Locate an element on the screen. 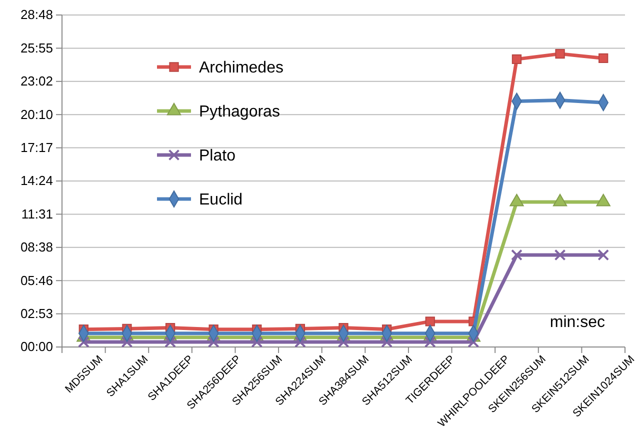 The width and height of the screenshot is (641, 440). legend-label: Plato is located at coordinates (217, 156).